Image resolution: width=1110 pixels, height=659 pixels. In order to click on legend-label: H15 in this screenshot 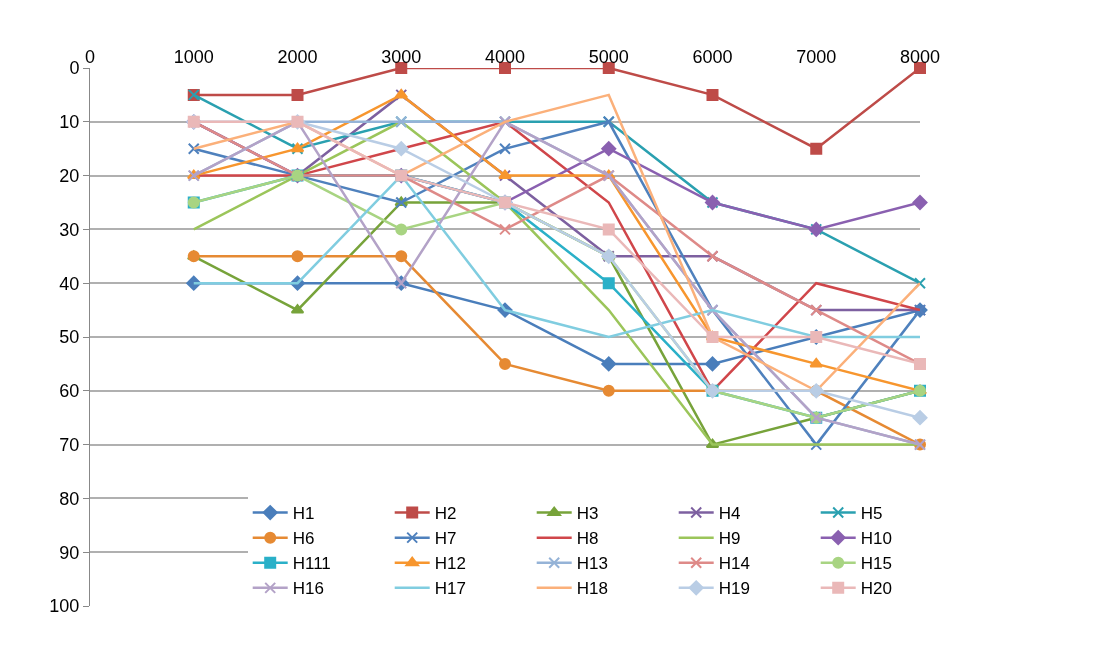, I will do `click(876, 564)`.